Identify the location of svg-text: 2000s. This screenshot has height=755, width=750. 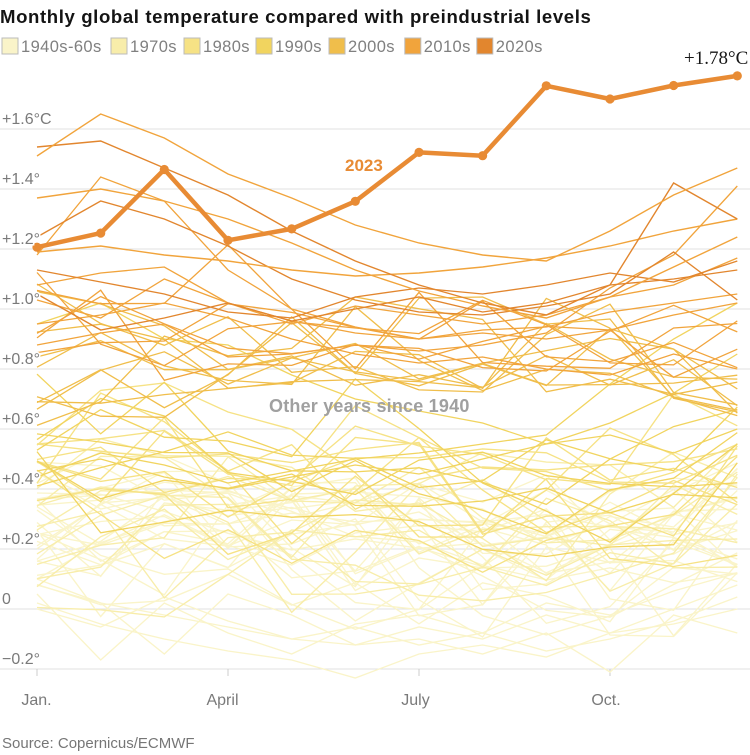
(371, 47).